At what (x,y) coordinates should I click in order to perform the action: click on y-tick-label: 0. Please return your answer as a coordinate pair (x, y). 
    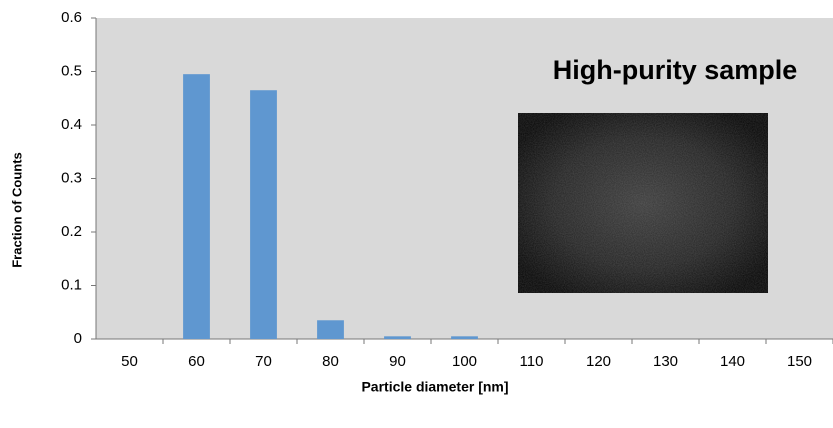
    Looking at the image, I should click on (78, 338).